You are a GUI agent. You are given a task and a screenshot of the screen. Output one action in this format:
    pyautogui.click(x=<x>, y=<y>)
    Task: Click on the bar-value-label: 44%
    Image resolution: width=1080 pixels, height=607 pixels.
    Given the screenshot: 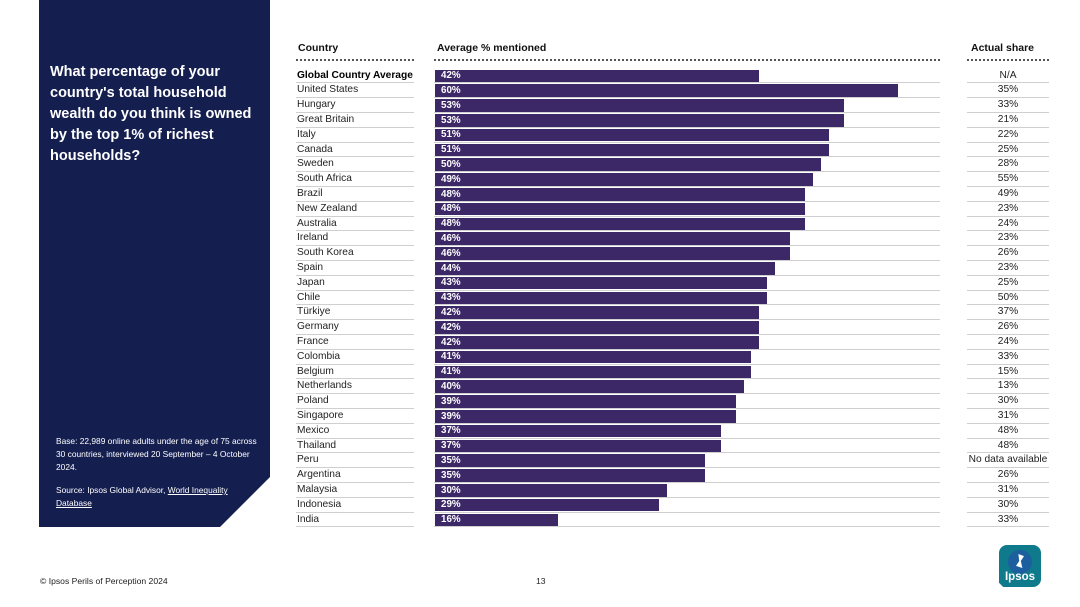 What is the action you would take?
    pyautogui.click(x=451, y=268)
    